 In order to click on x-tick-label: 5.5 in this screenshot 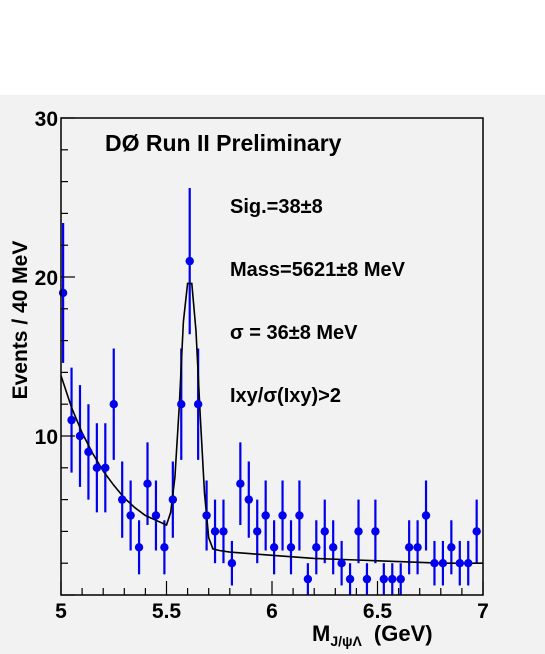, I will do `click(167, 611)`.